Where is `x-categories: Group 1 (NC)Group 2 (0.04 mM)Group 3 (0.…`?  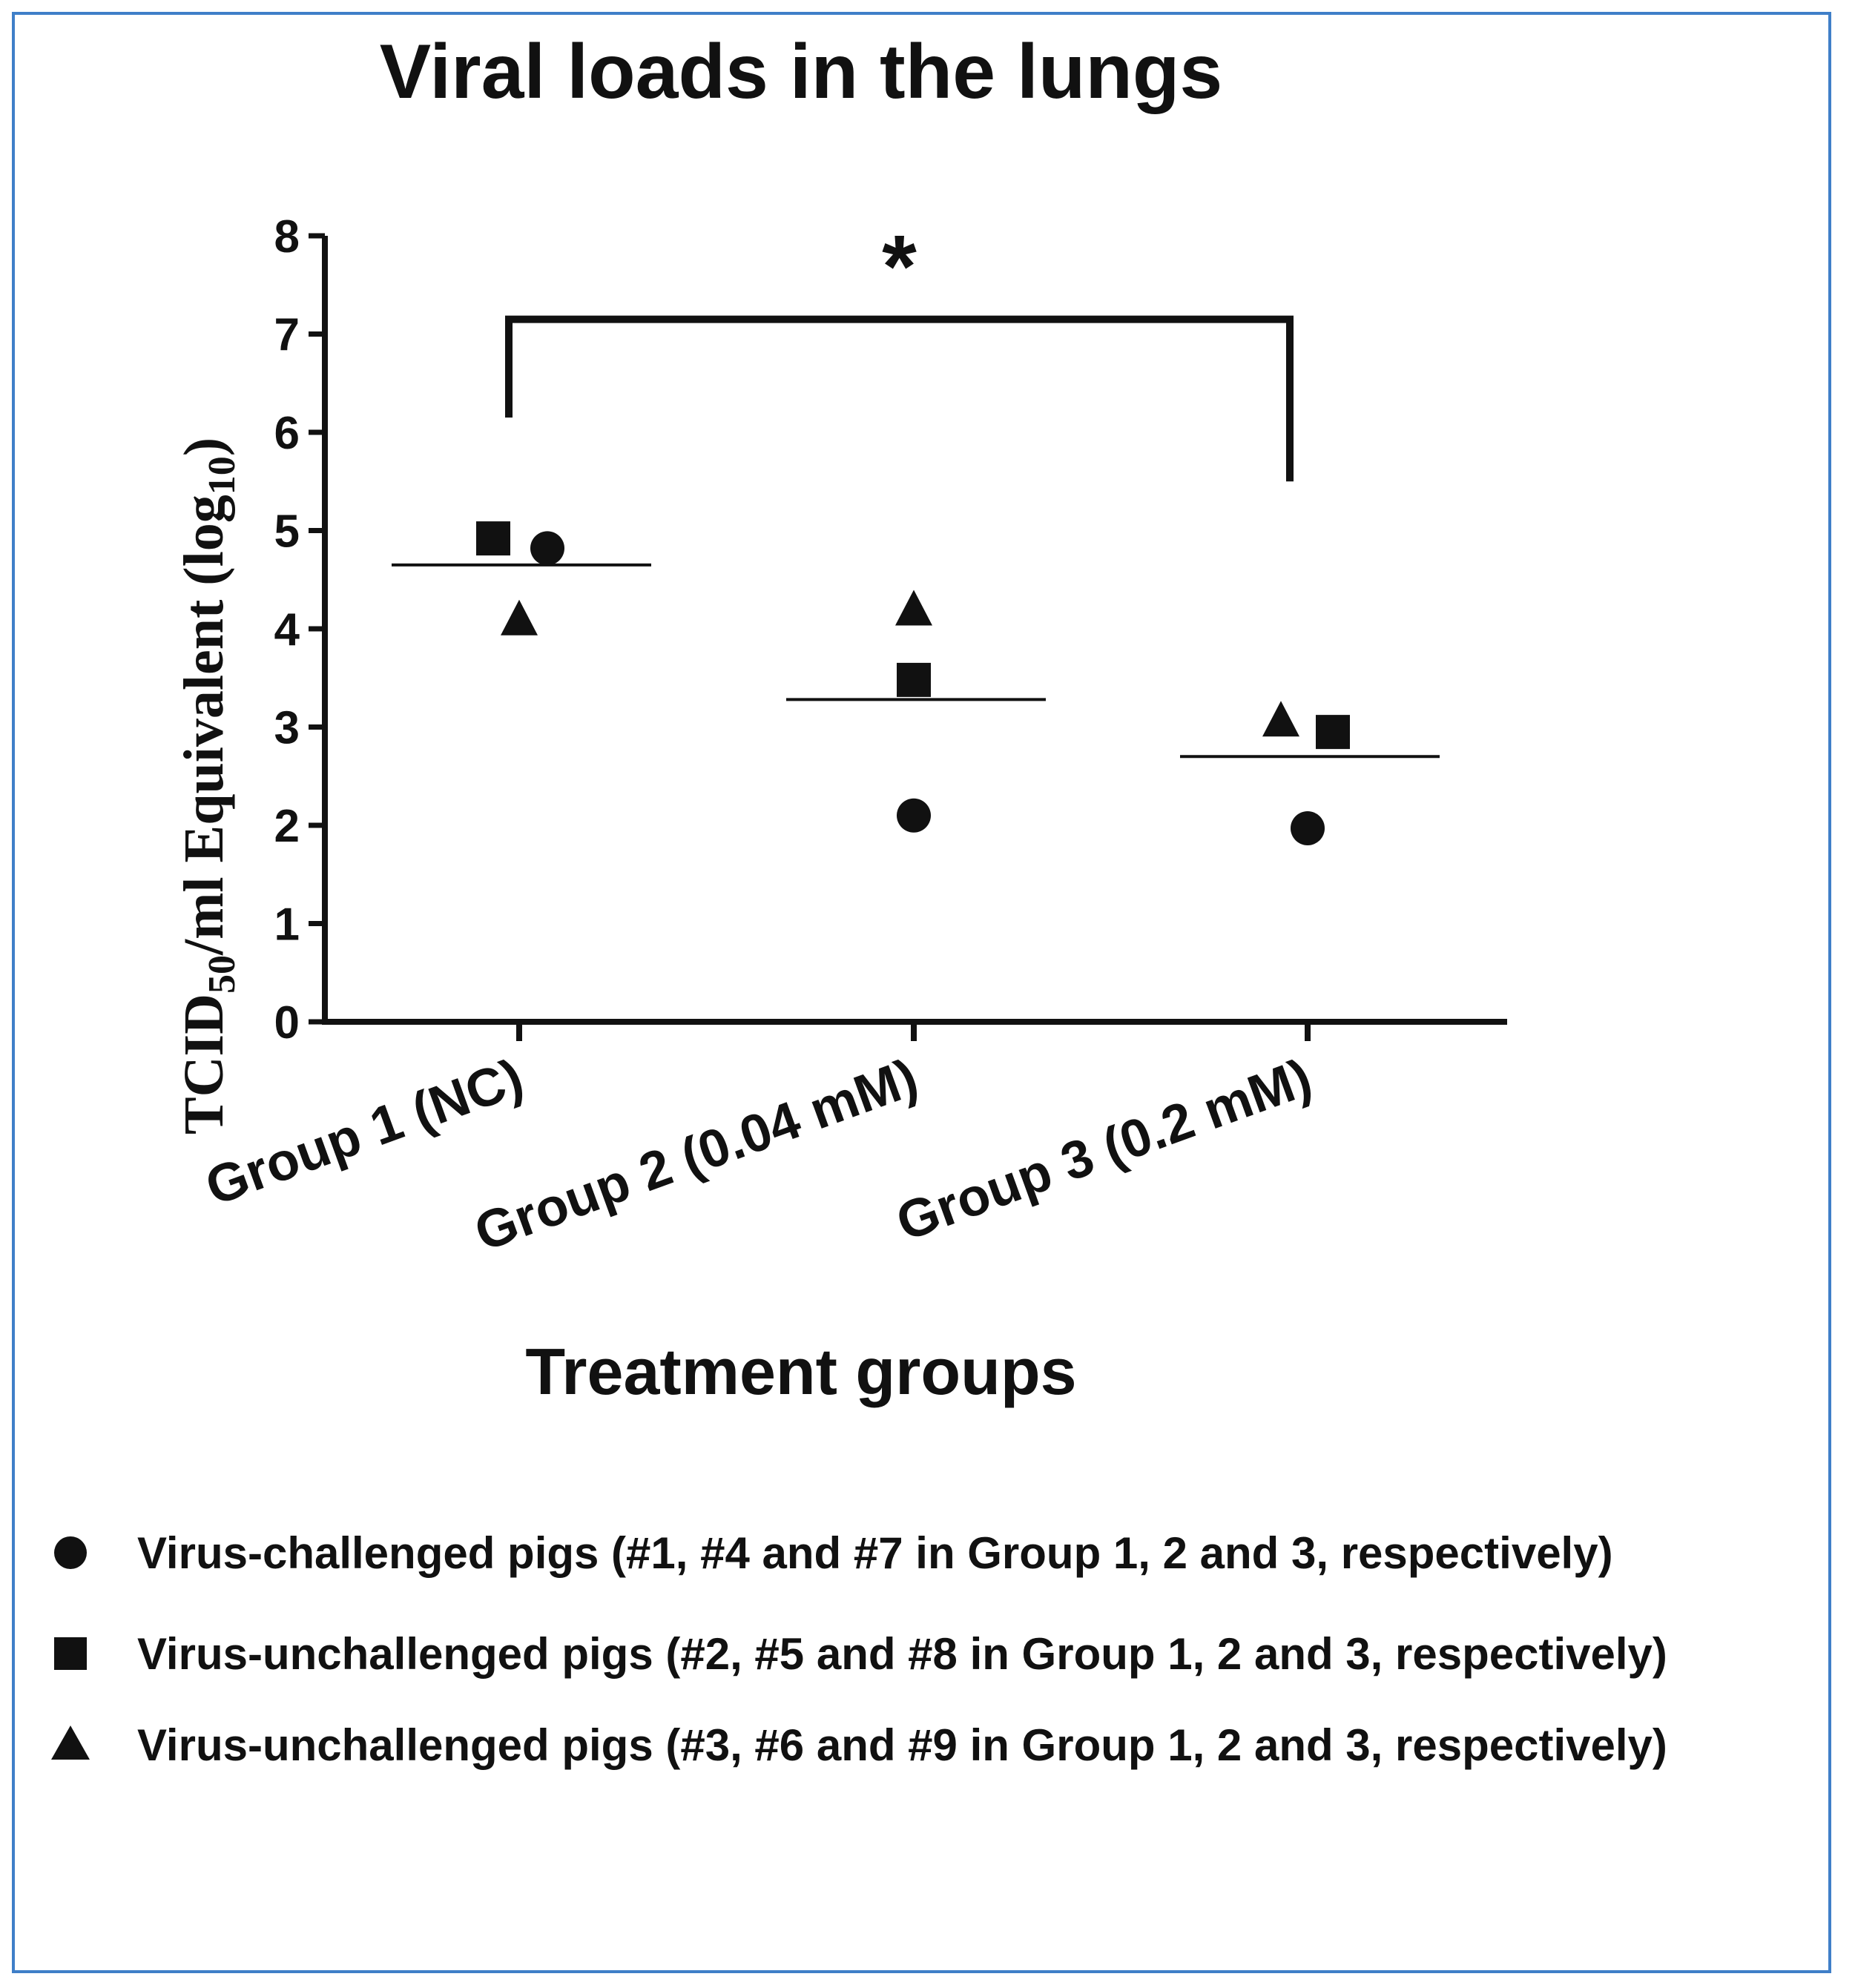 x-categories: Group 1 (NC)Group 2 (0.04 mM)Group 3 (0.… is located at coordinates (758, 1142).